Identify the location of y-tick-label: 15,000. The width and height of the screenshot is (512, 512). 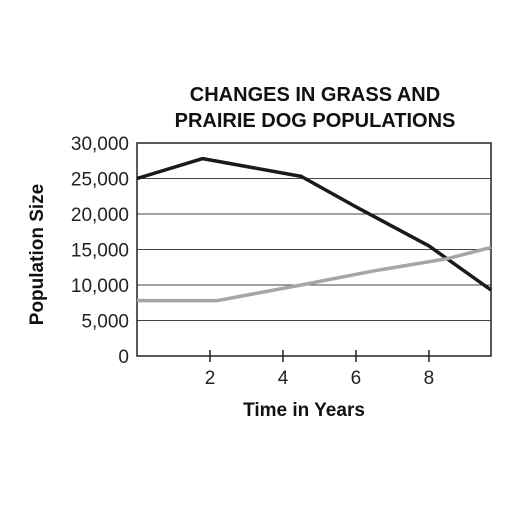
(100, 251).